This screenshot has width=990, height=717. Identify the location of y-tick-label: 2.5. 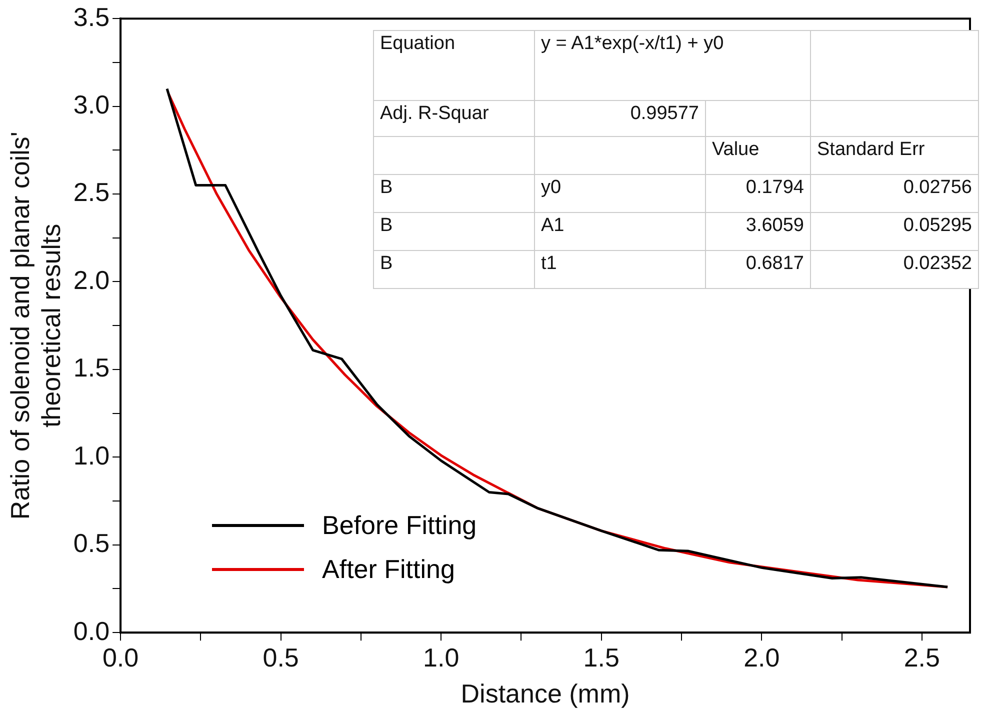
(91, 192).